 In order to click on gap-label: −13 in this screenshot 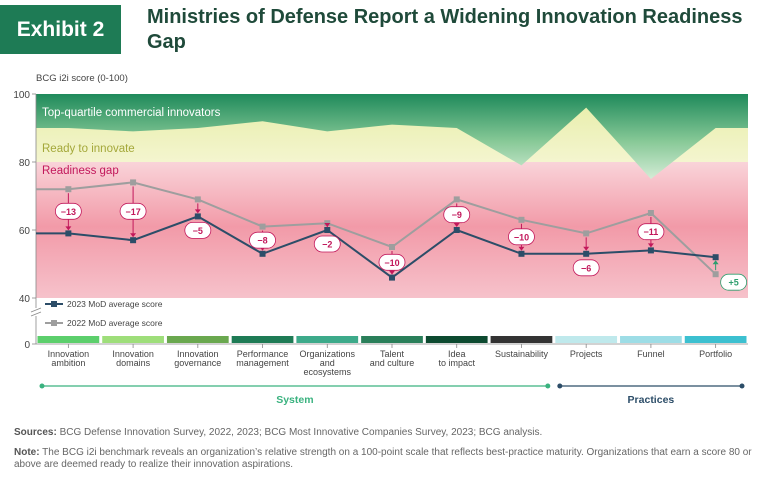, I will do `click(68, 212)`.